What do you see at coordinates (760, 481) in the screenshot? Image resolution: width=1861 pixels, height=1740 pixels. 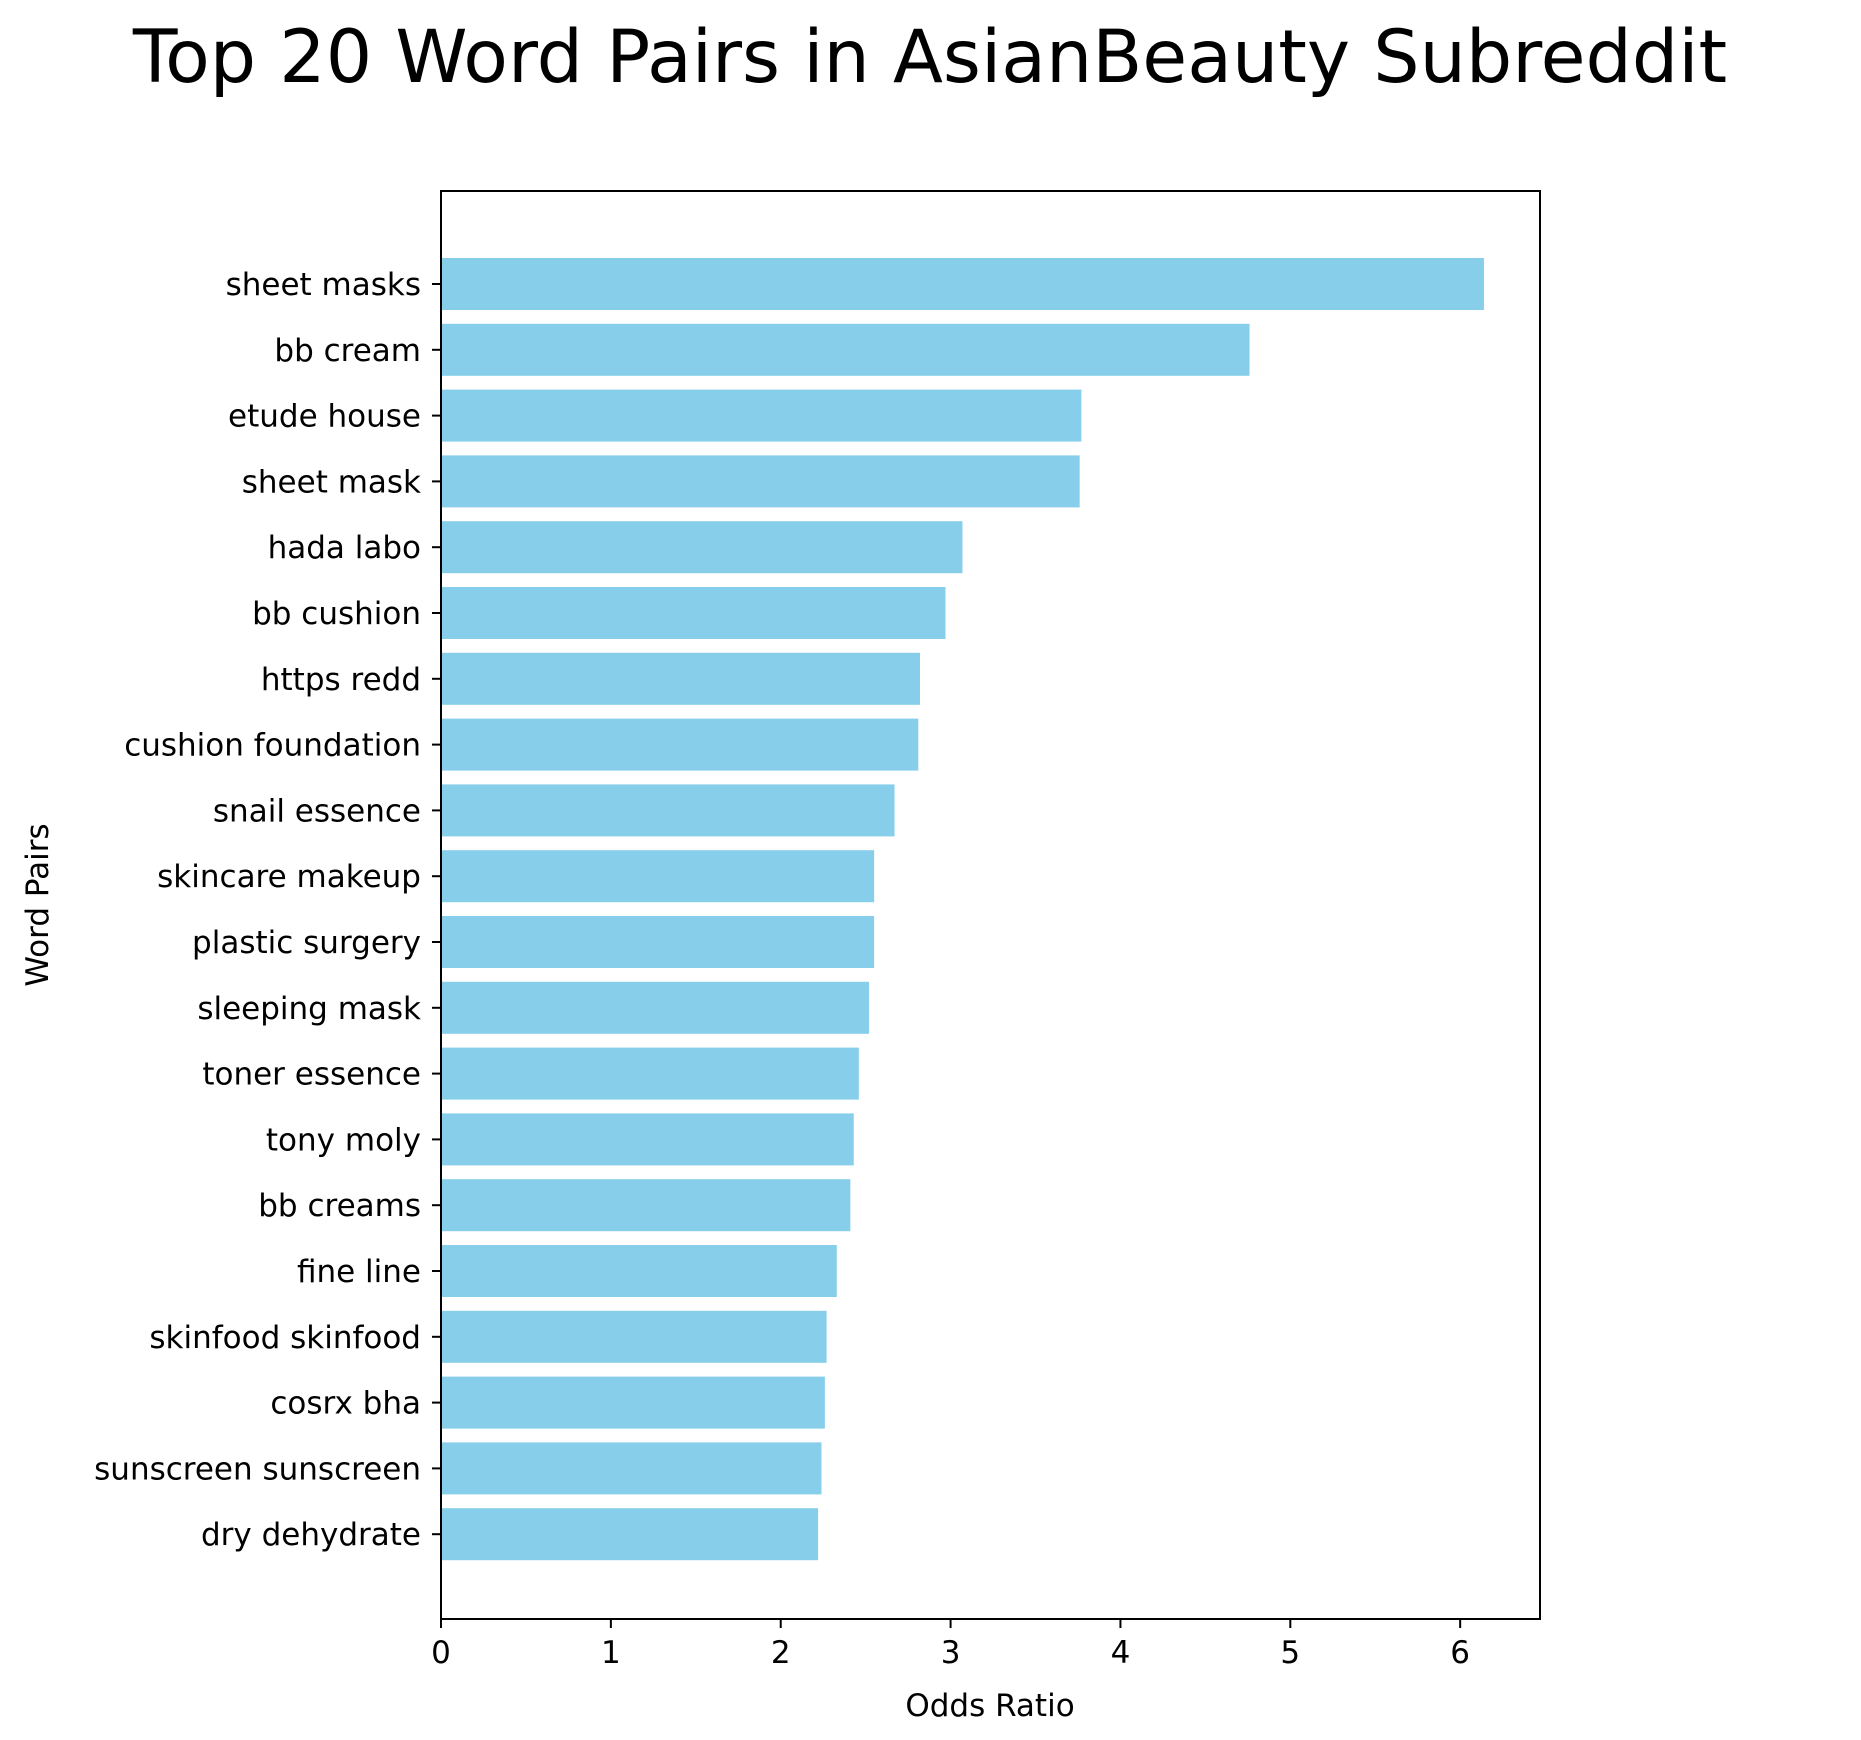 I see `bar-sheet-mask` at bounding box center [760, 481].